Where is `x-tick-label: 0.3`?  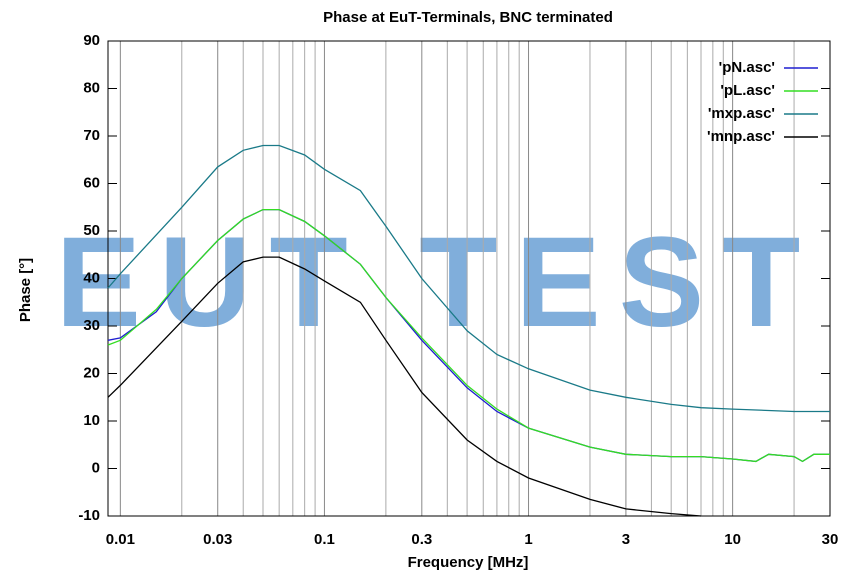
x-tick-label: 0.3 is located at coordinates (421, 539).